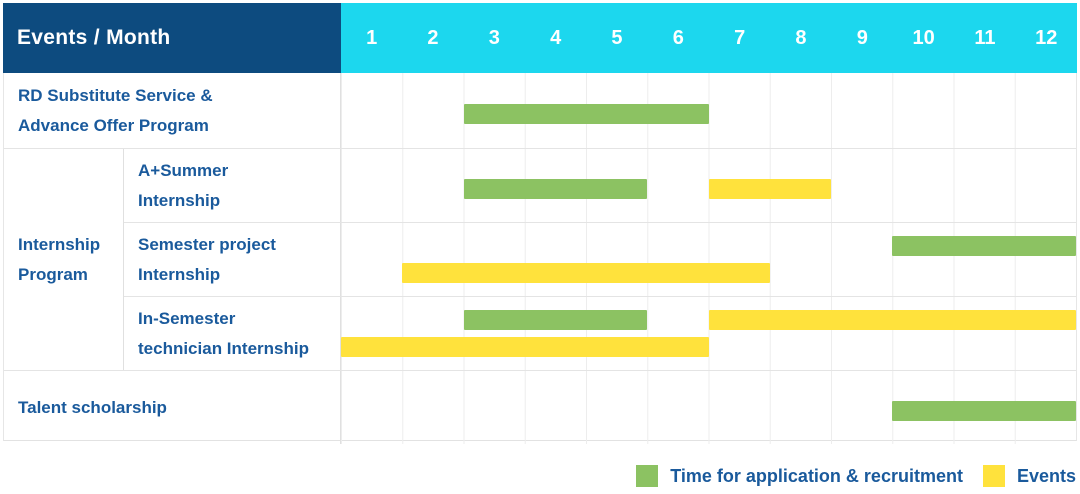  What do you see at coordinates (816, 475) in the screenshot?
I see `legend-label-application-recruitment: Time for application & recruitment` at bounding box center [816, 475].